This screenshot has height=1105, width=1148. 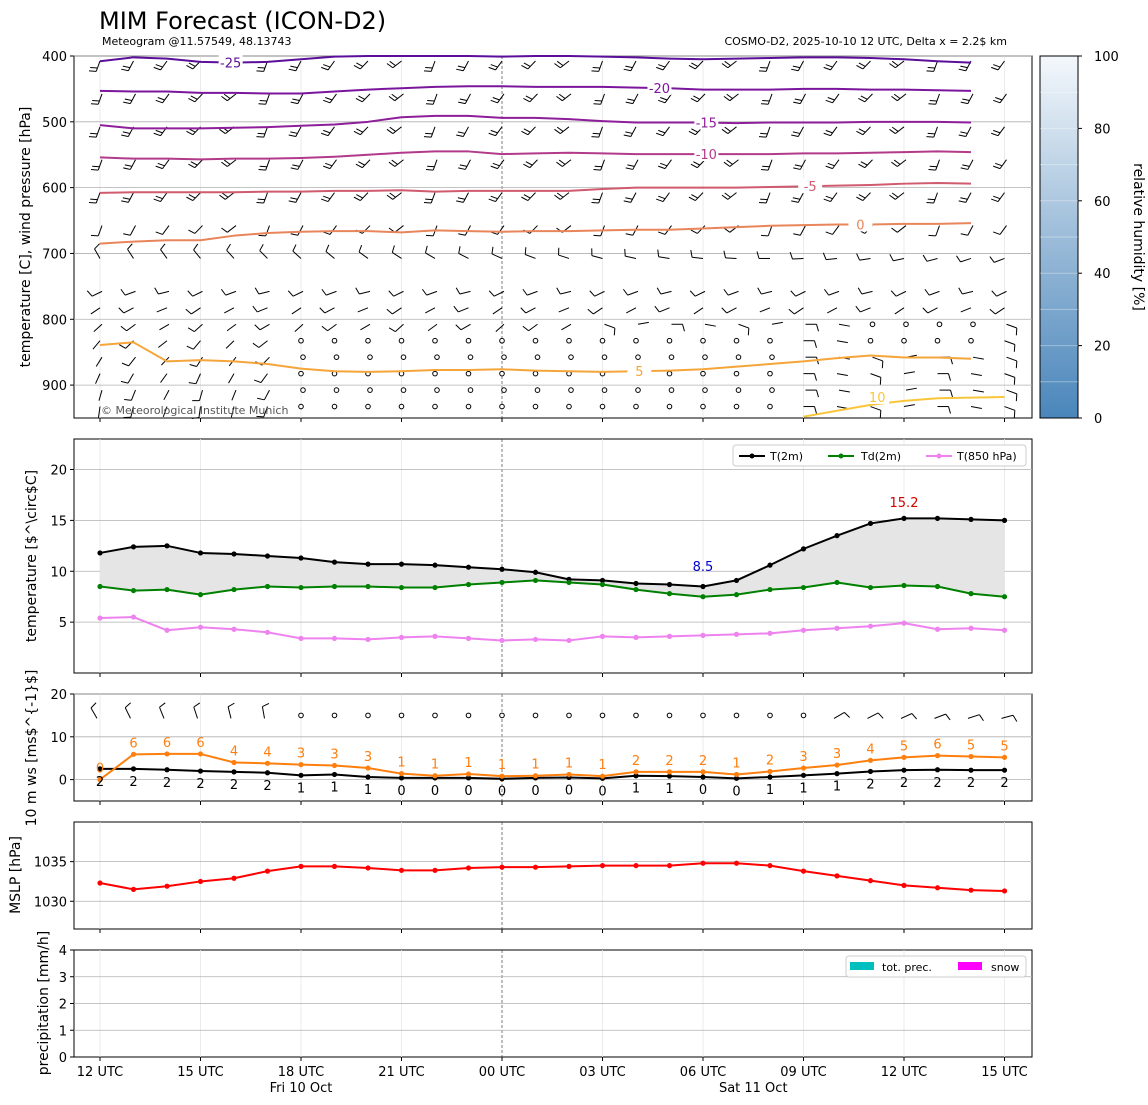 I want to click on x-tick-label: 03 UTC, so click(x=602, y=1072).